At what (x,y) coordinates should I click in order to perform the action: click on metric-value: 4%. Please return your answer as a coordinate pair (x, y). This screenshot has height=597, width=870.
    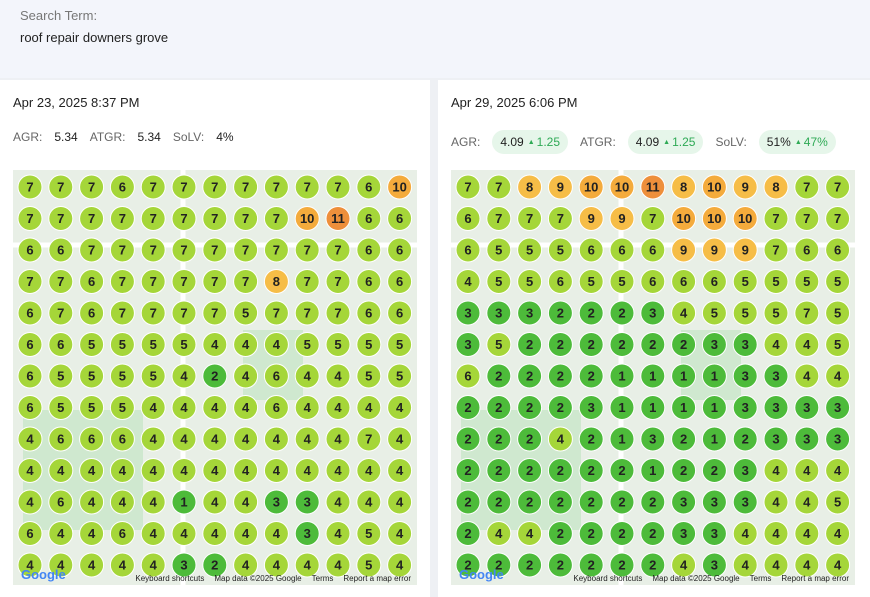
    Looking at the image, I should click on (225, 137).